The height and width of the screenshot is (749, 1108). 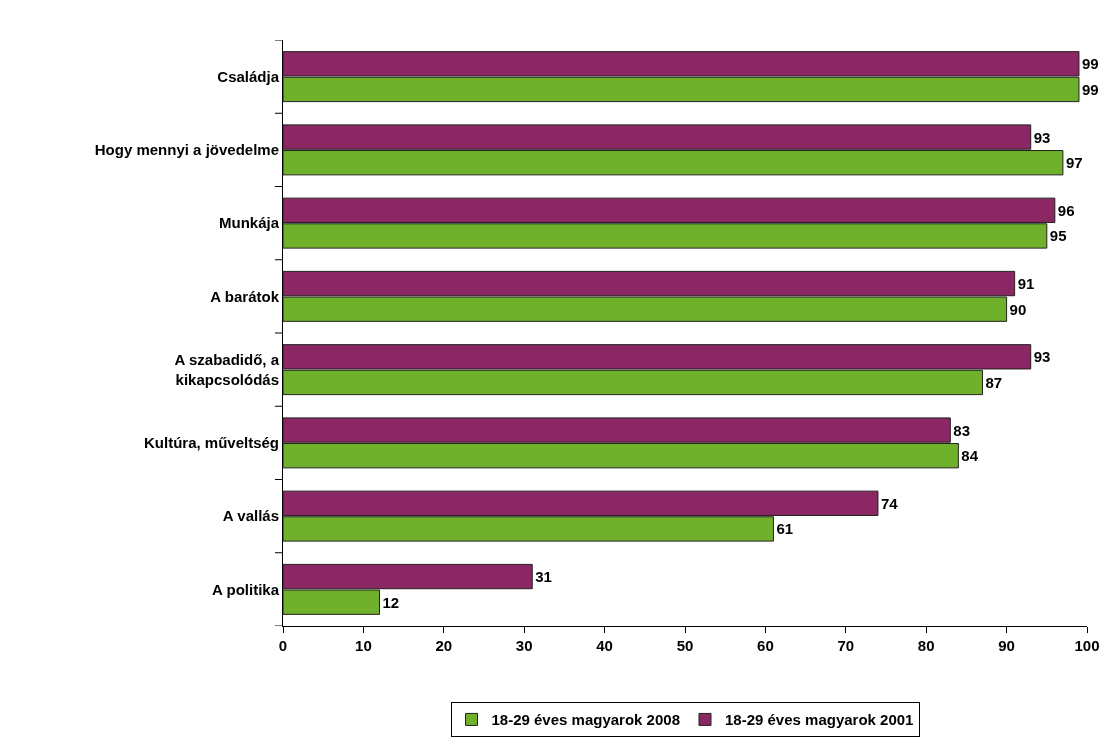 What do you see at coordinates (970, 456) in the screenshot?
I see `data-label: 84` at bounding box center [970, 456].